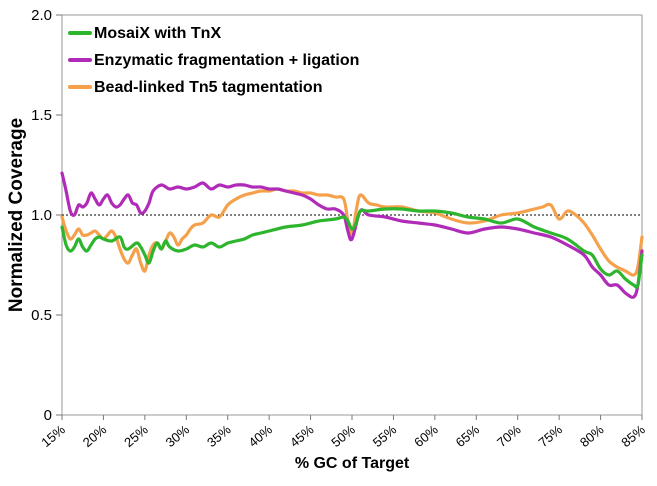  What do you see at coordinates (509, 436) in the screenshot?
I see `x-tick-label: 70%` at bounding box center [509, 436].